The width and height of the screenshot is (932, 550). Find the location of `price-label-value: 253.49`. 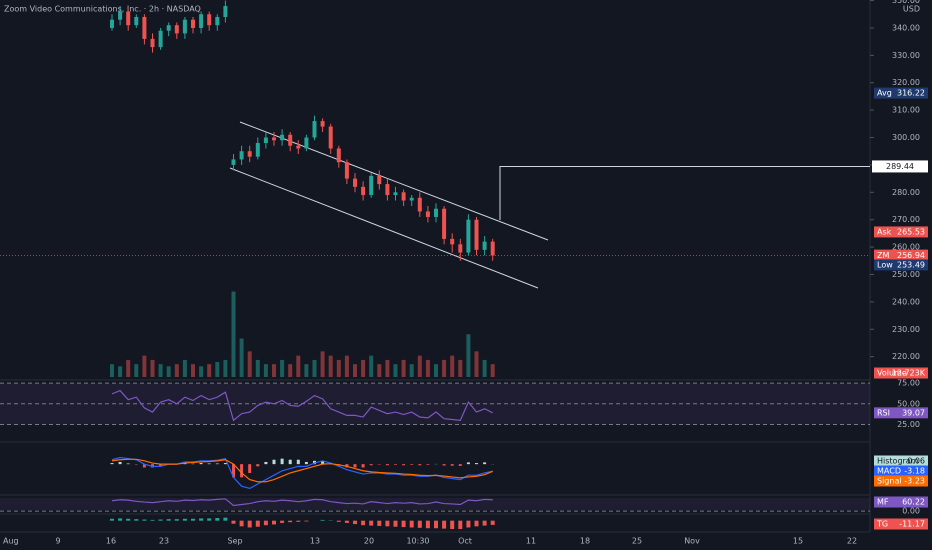

price-label-value: 253.49 is located at coordinates (911, 264).